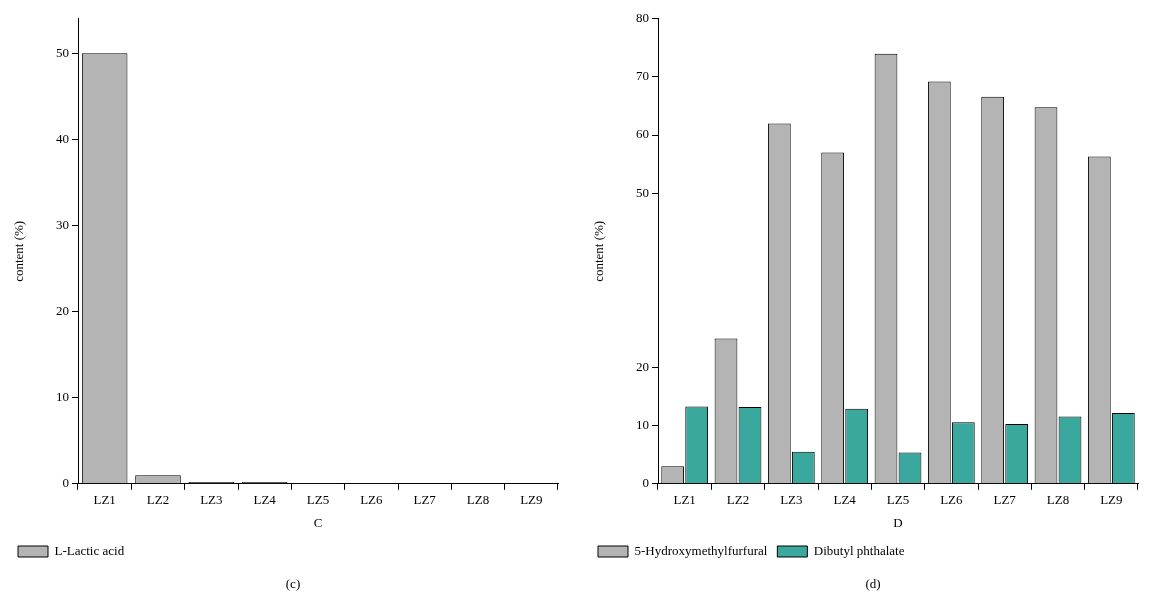 The height and width of the screenshot is (607, 1172). I want to click on legend-label: Dibutyl phthalate, so click(859, 550).